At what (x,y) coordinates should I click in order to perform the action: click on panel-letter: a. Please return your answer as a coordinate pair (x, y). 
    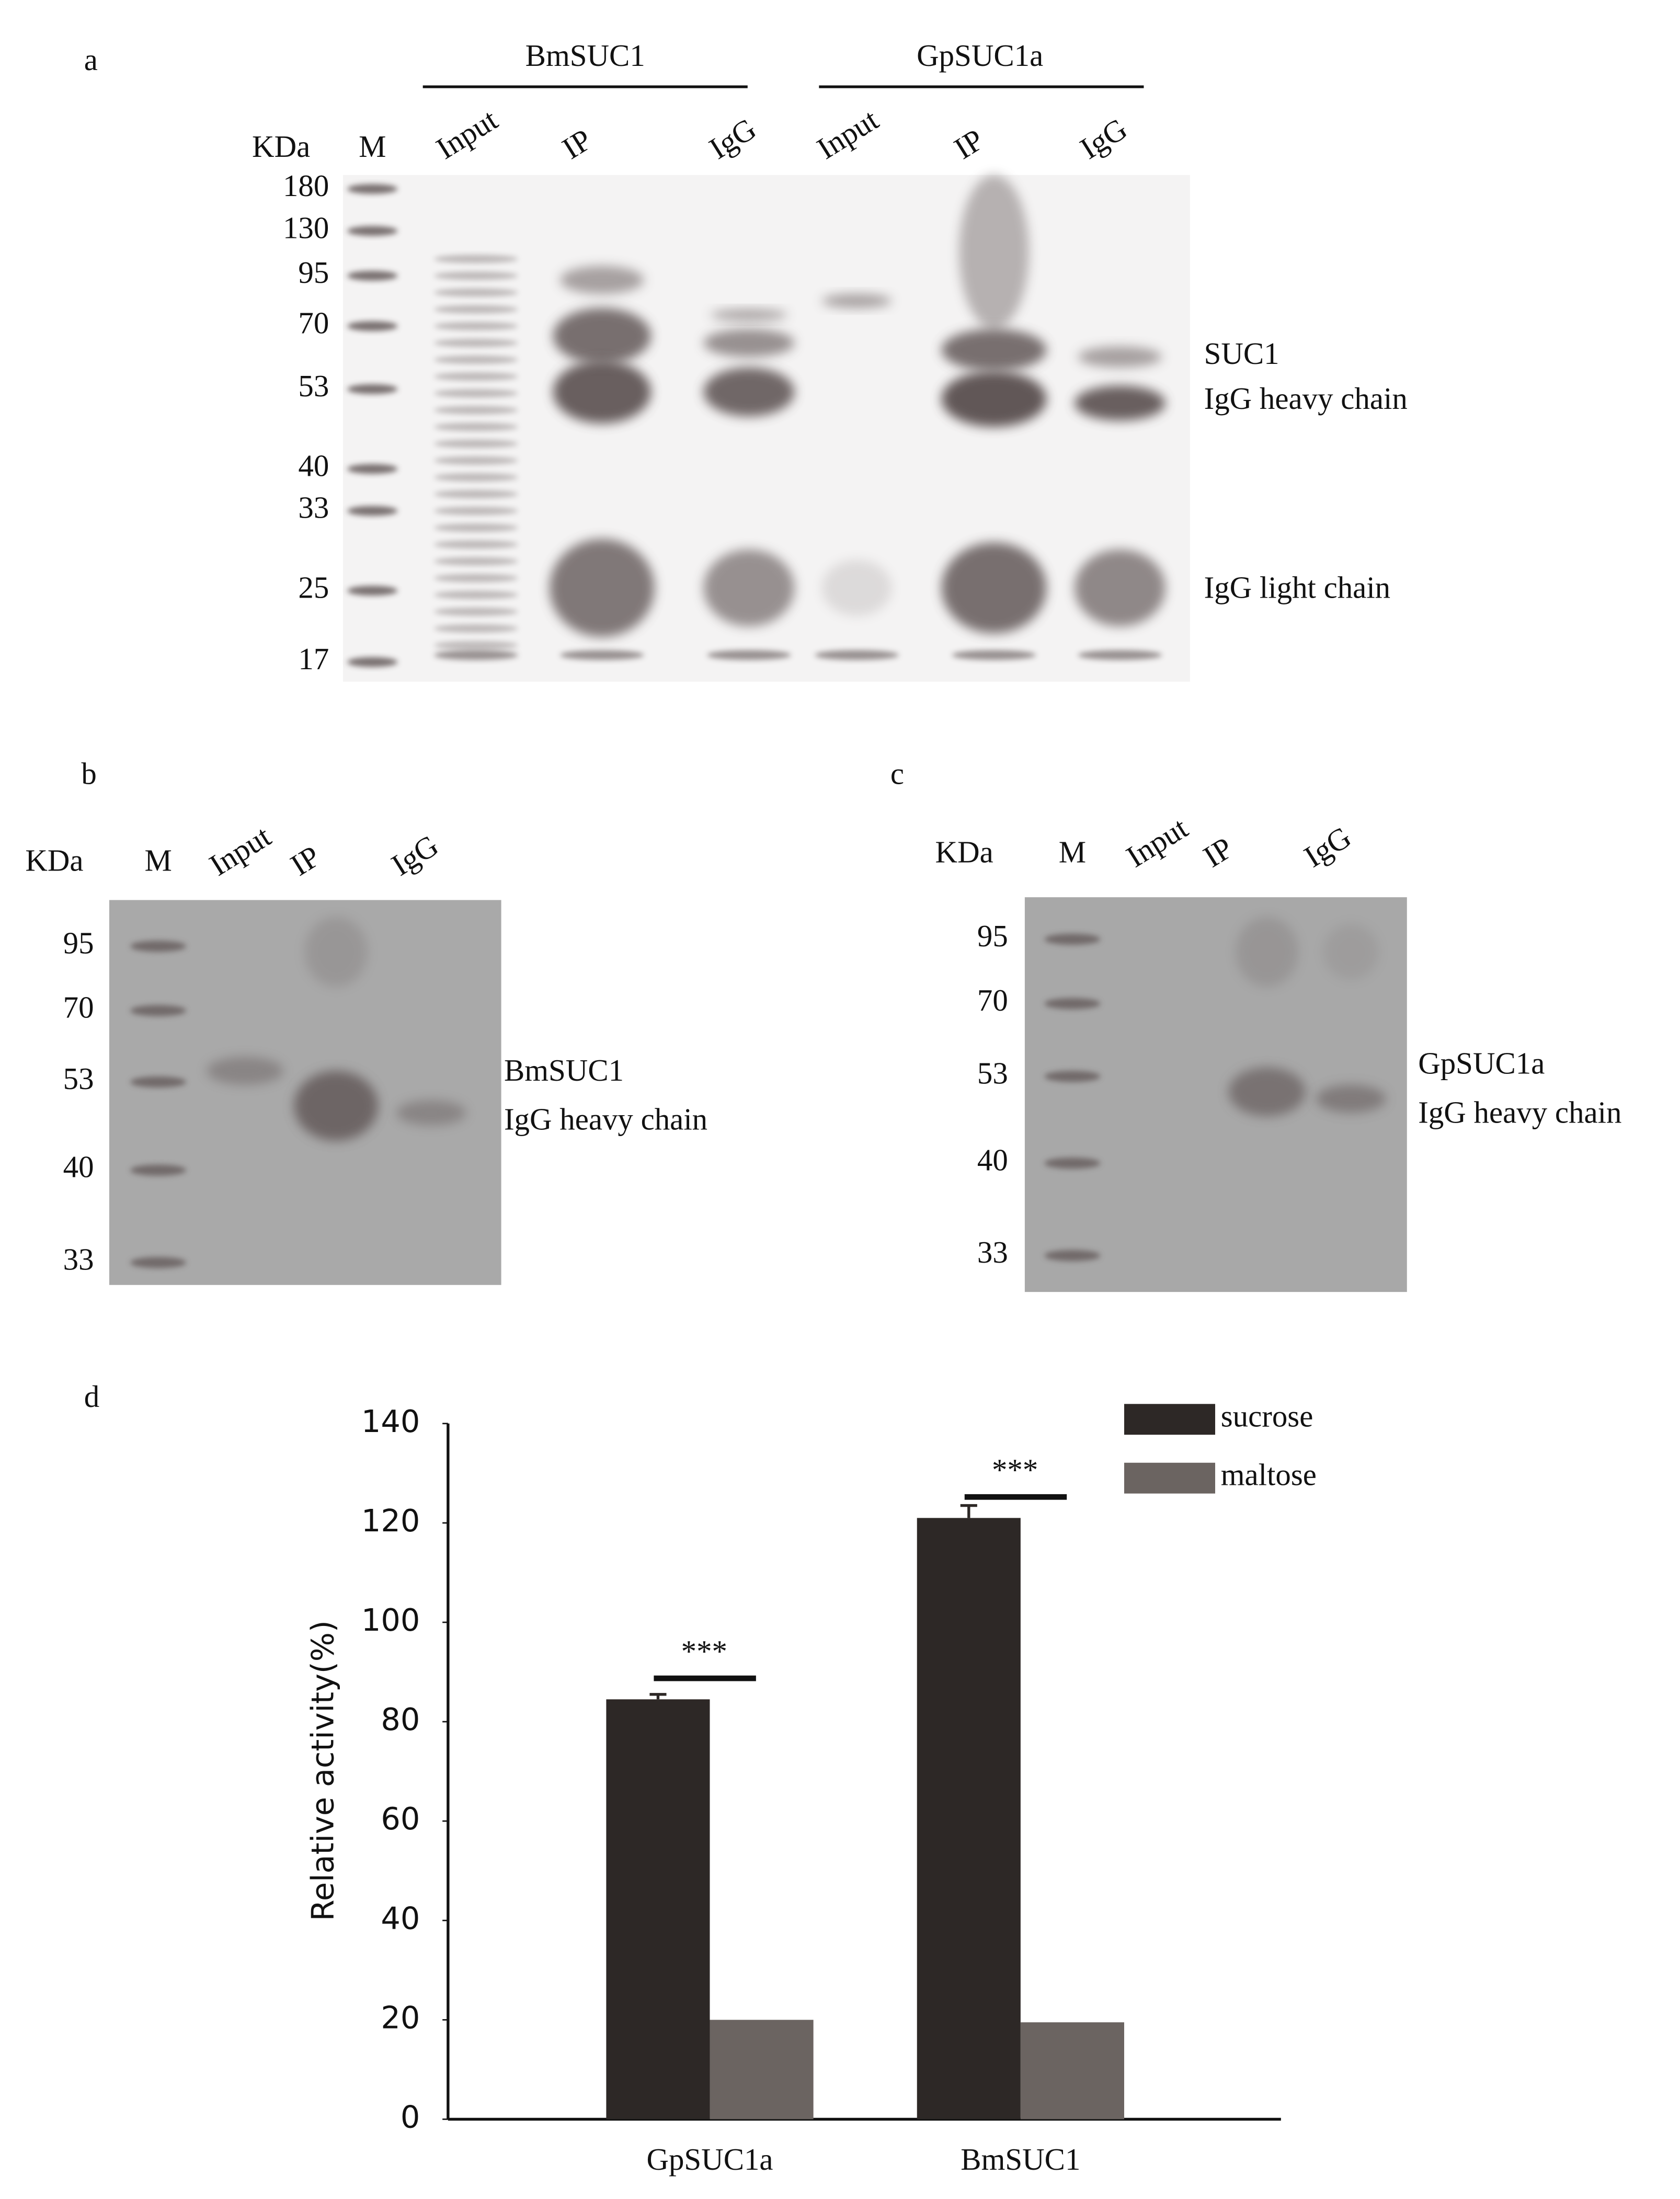
    Looking at the image, I should click on (91, 60).